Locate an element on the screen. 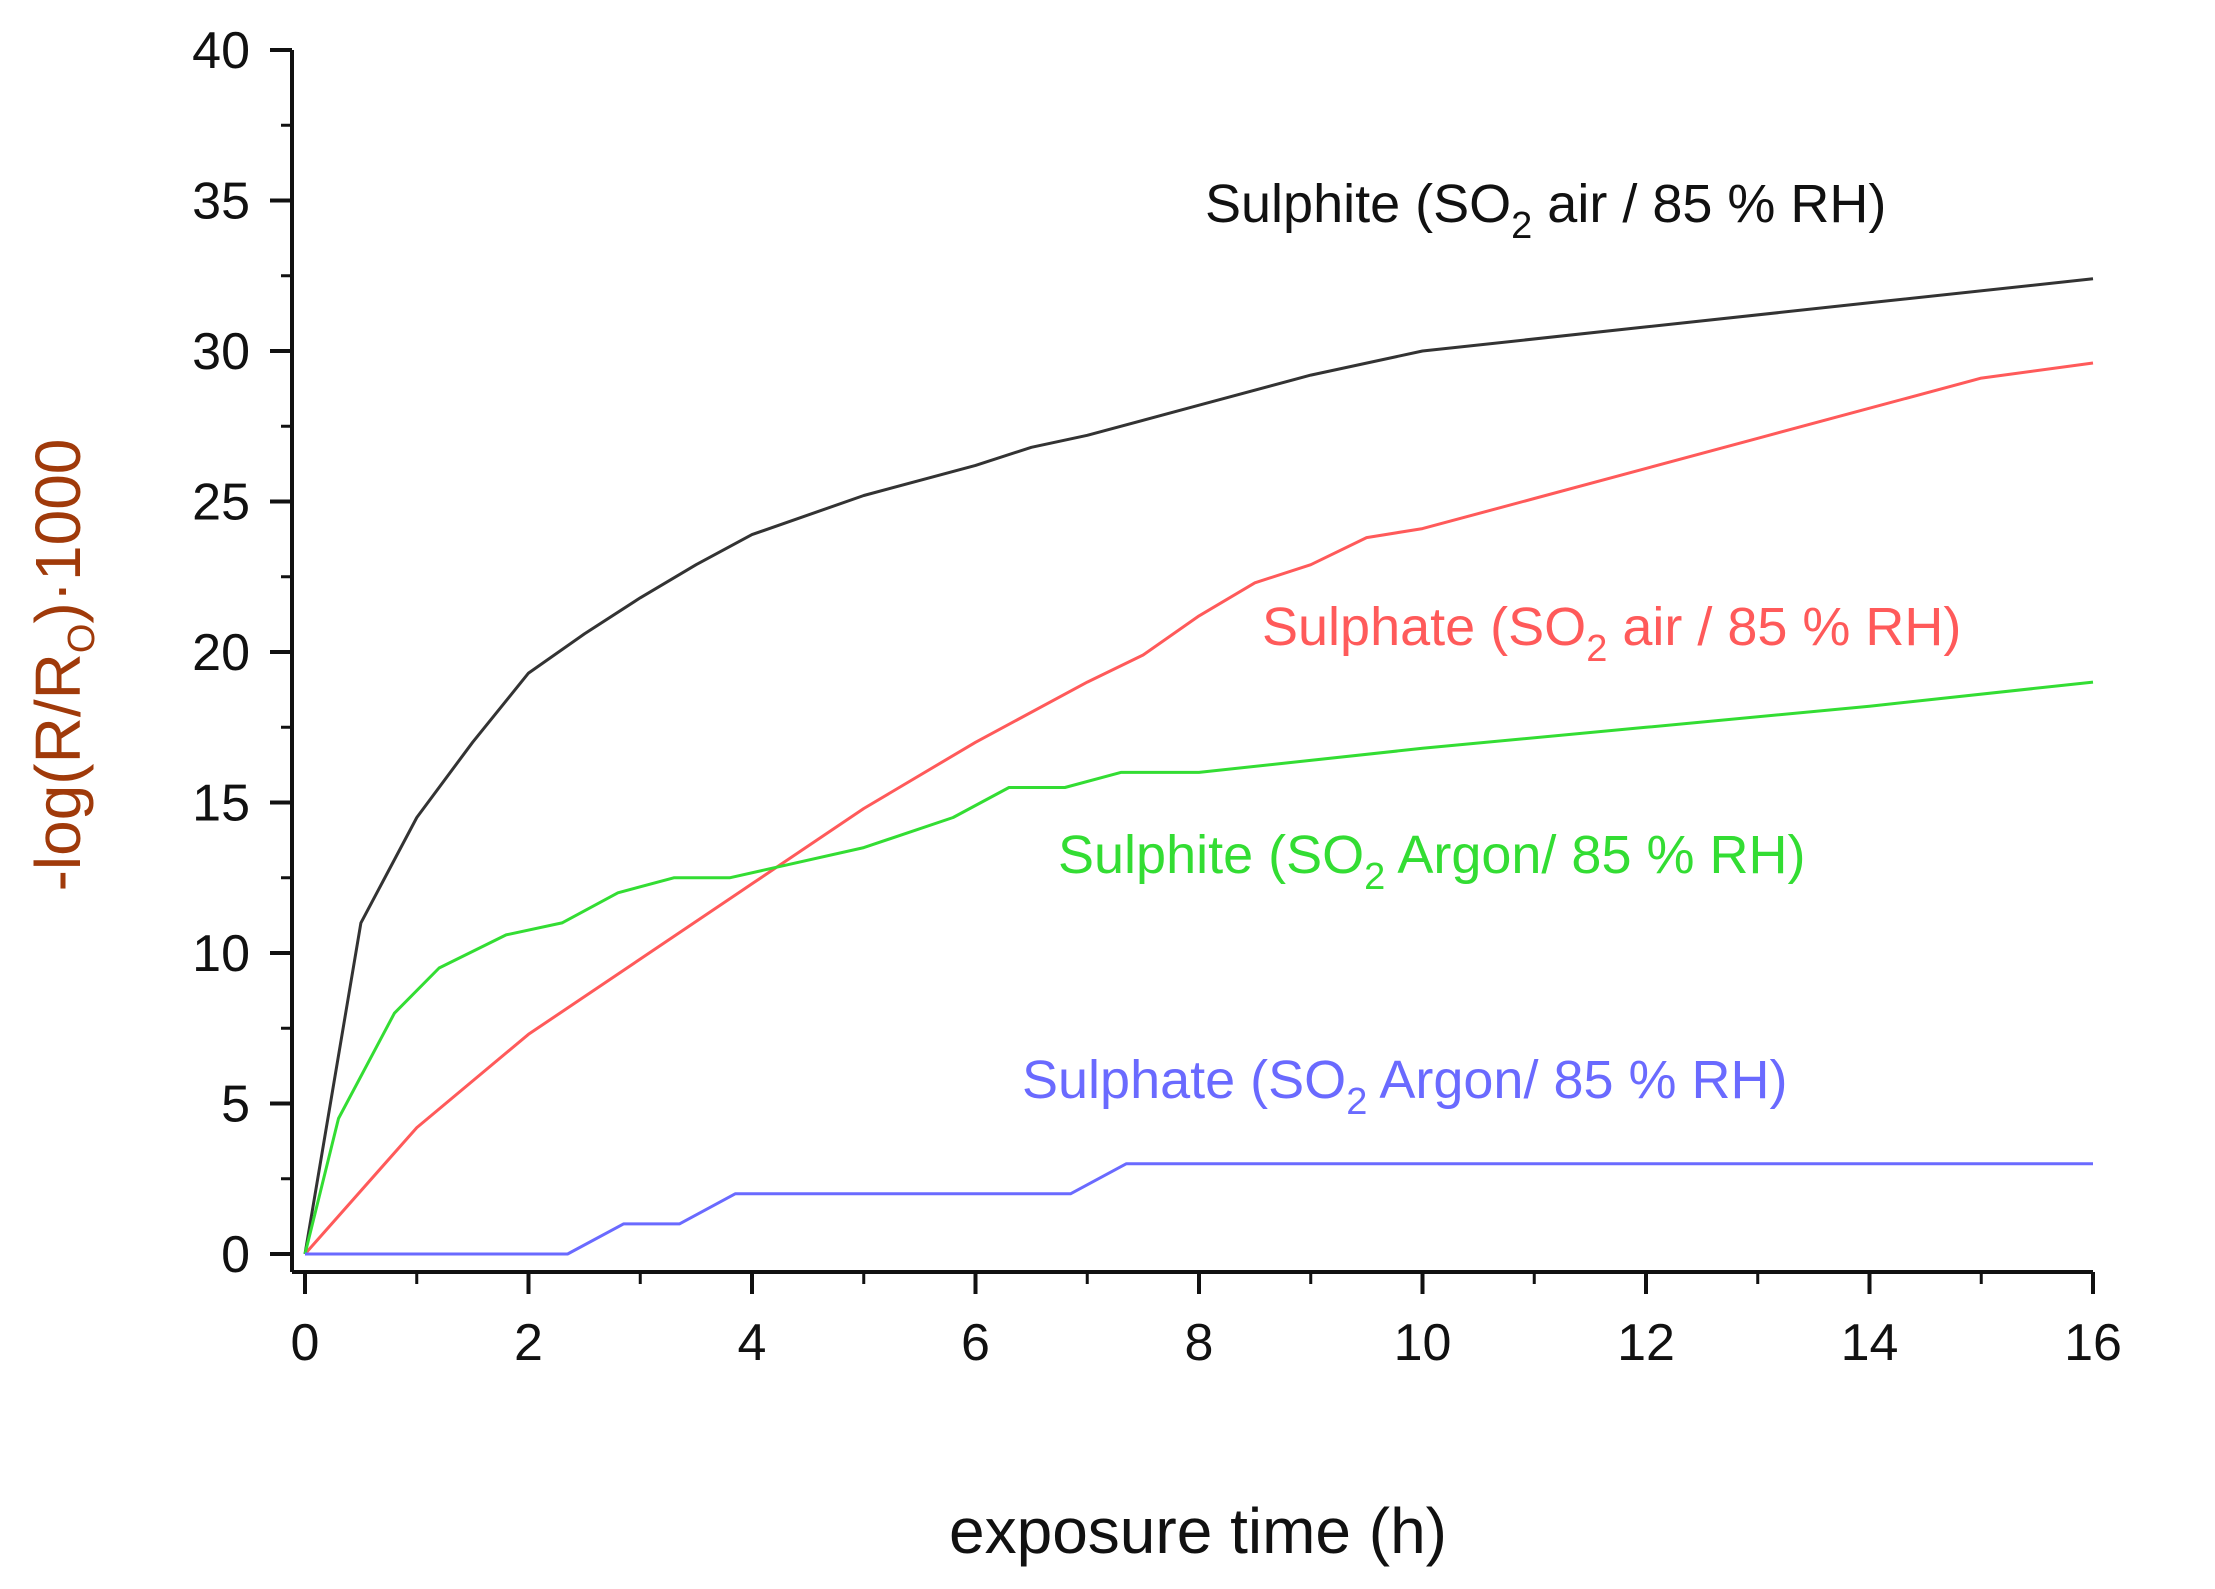  y-tick-label: 10 is located at coordinates (221, 954).